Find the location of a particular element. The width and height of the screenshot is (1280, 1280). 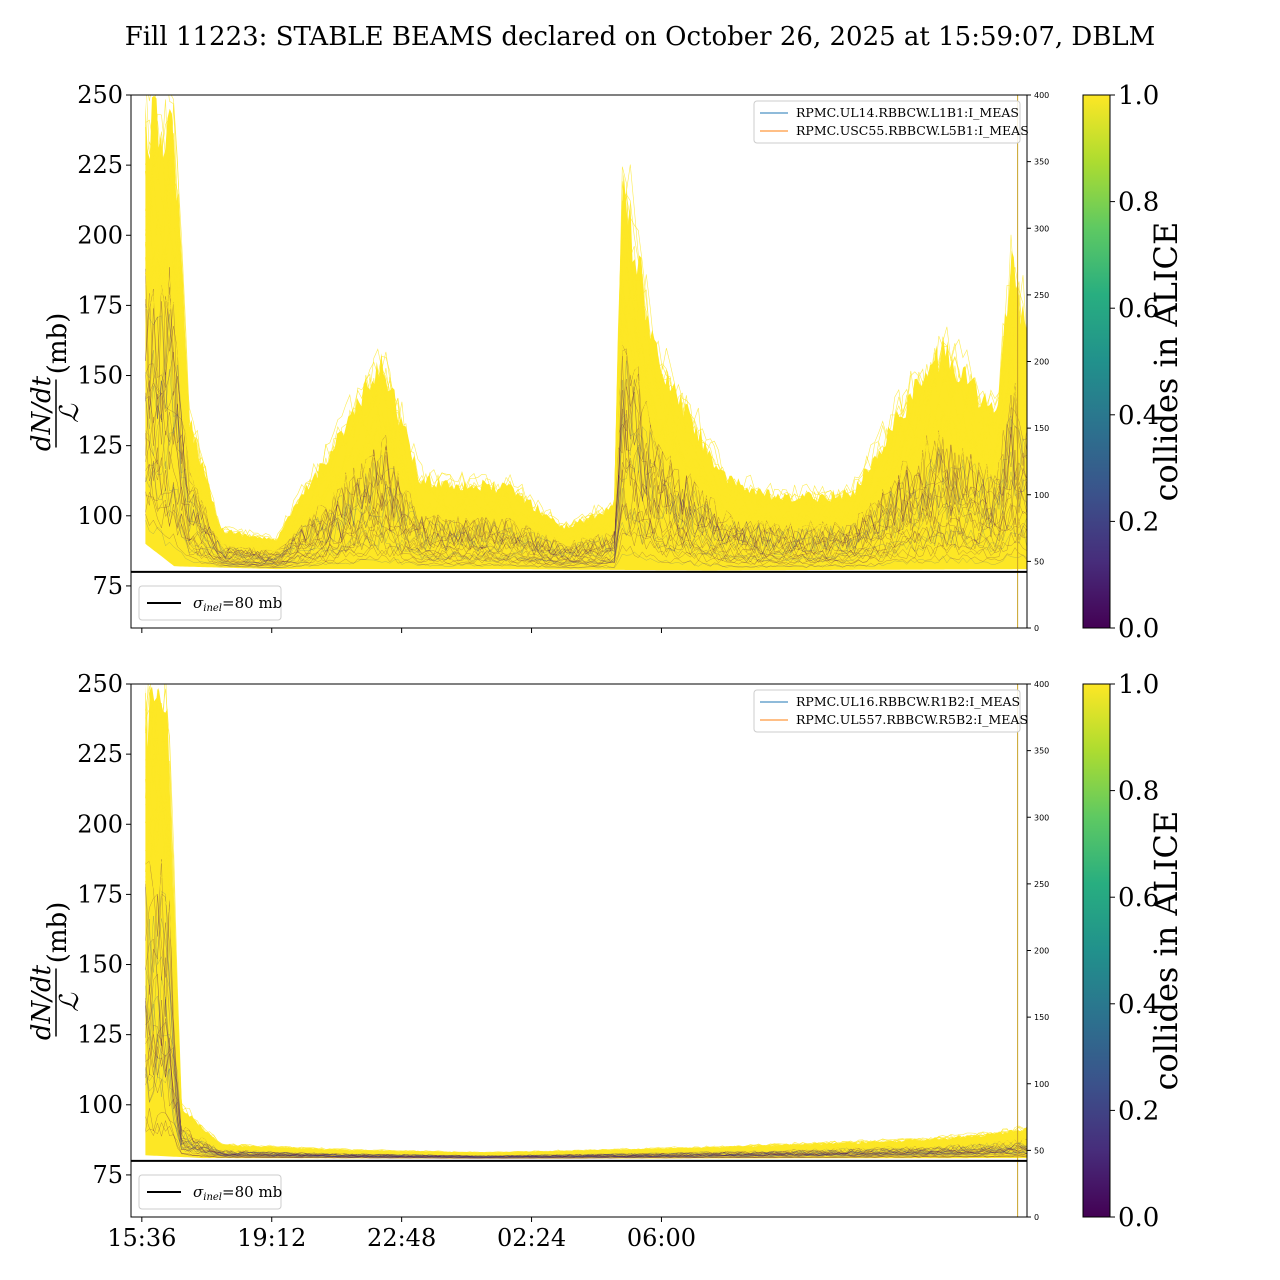

y2tick-label: 0 is located at coordinates (1036, 1217).